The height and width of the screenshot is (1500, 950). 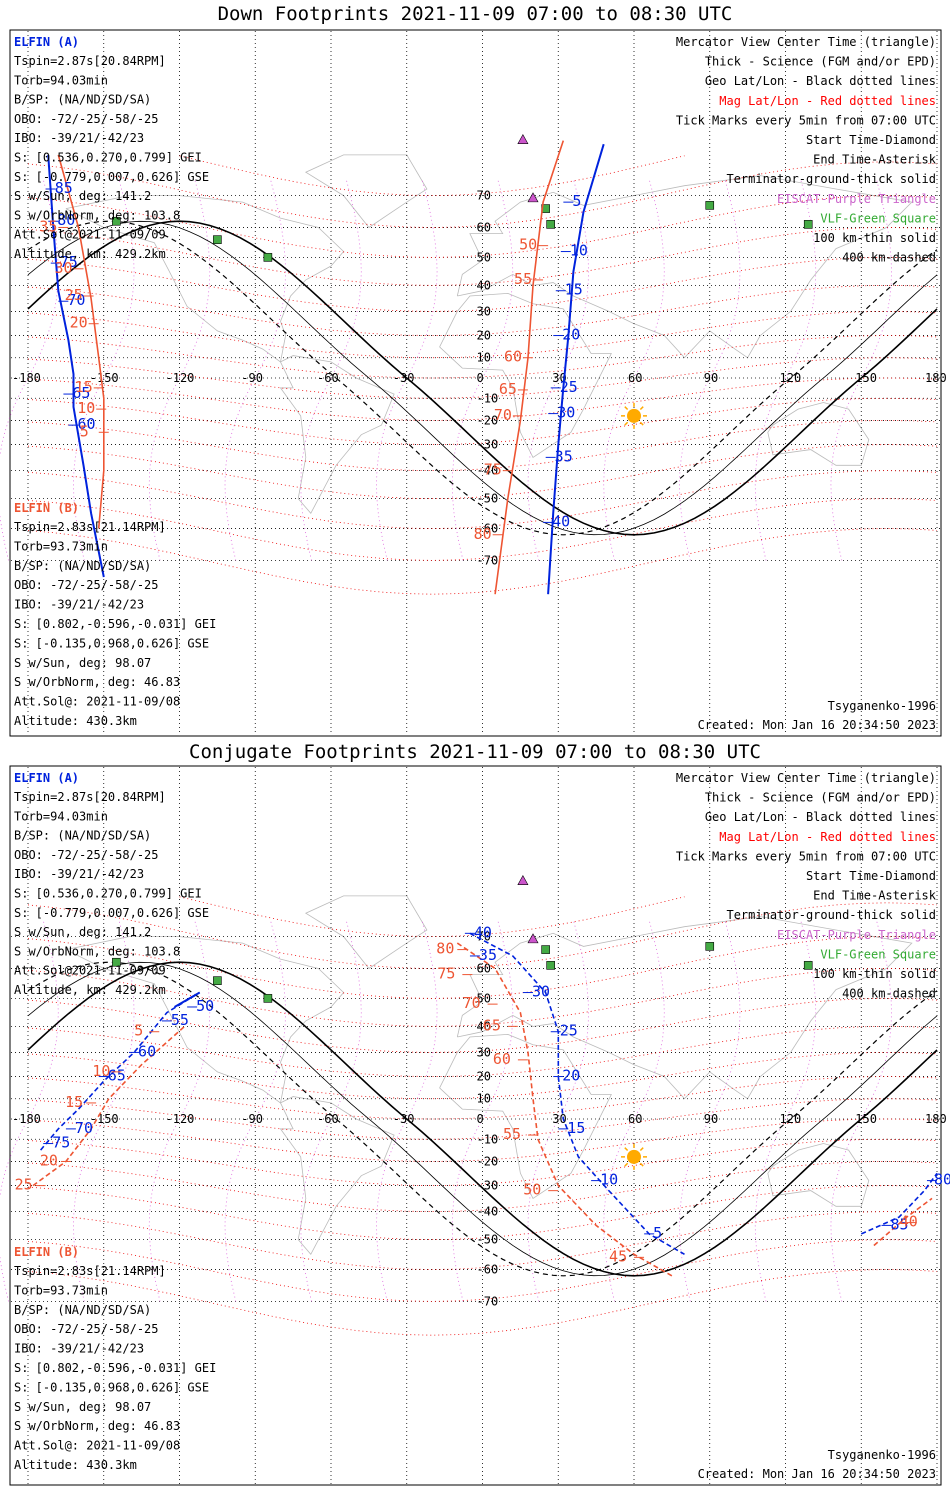 What do you see at coordinates (882, 706) in the screenshot?
I see `model-label: Tsyganenko-1996` at bounding box center [882, 706].